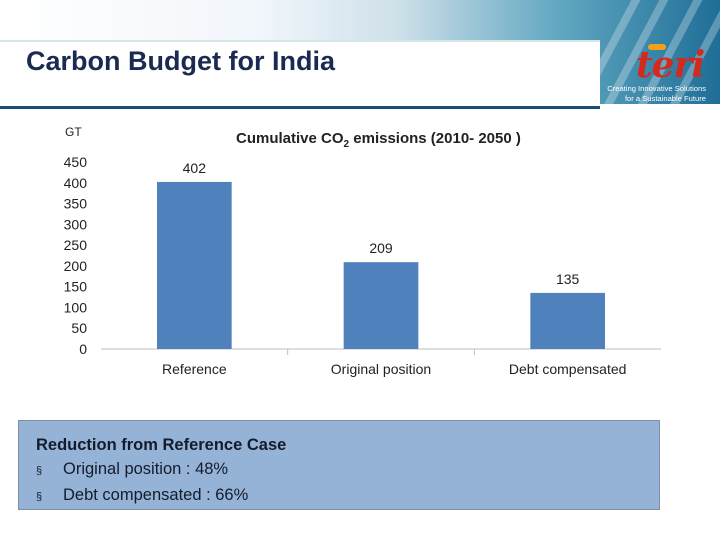  Describe the element at coordinates (83, 349) in the screenshot. I see `y-tick-label: 0` at that location.